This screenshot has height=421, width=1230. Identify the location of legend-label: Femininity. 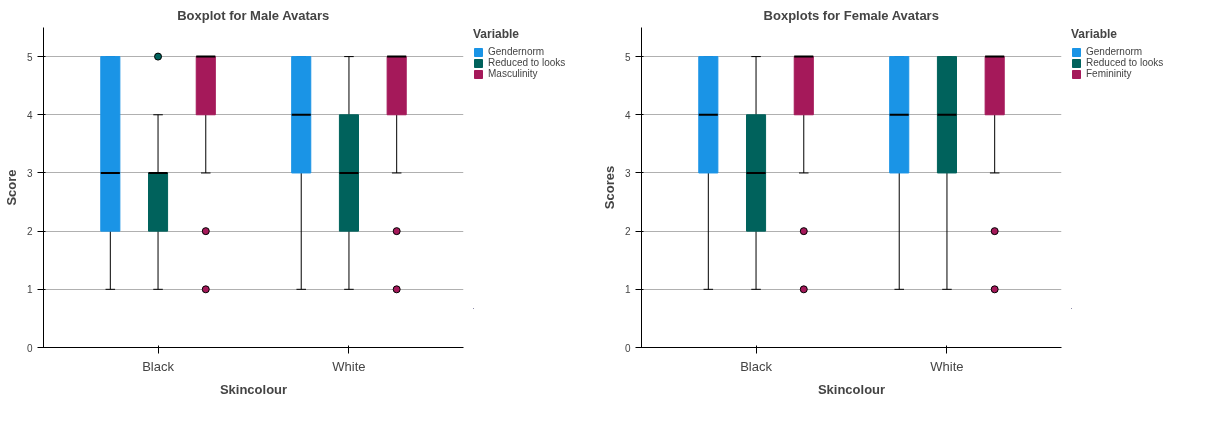
(1109, 73).